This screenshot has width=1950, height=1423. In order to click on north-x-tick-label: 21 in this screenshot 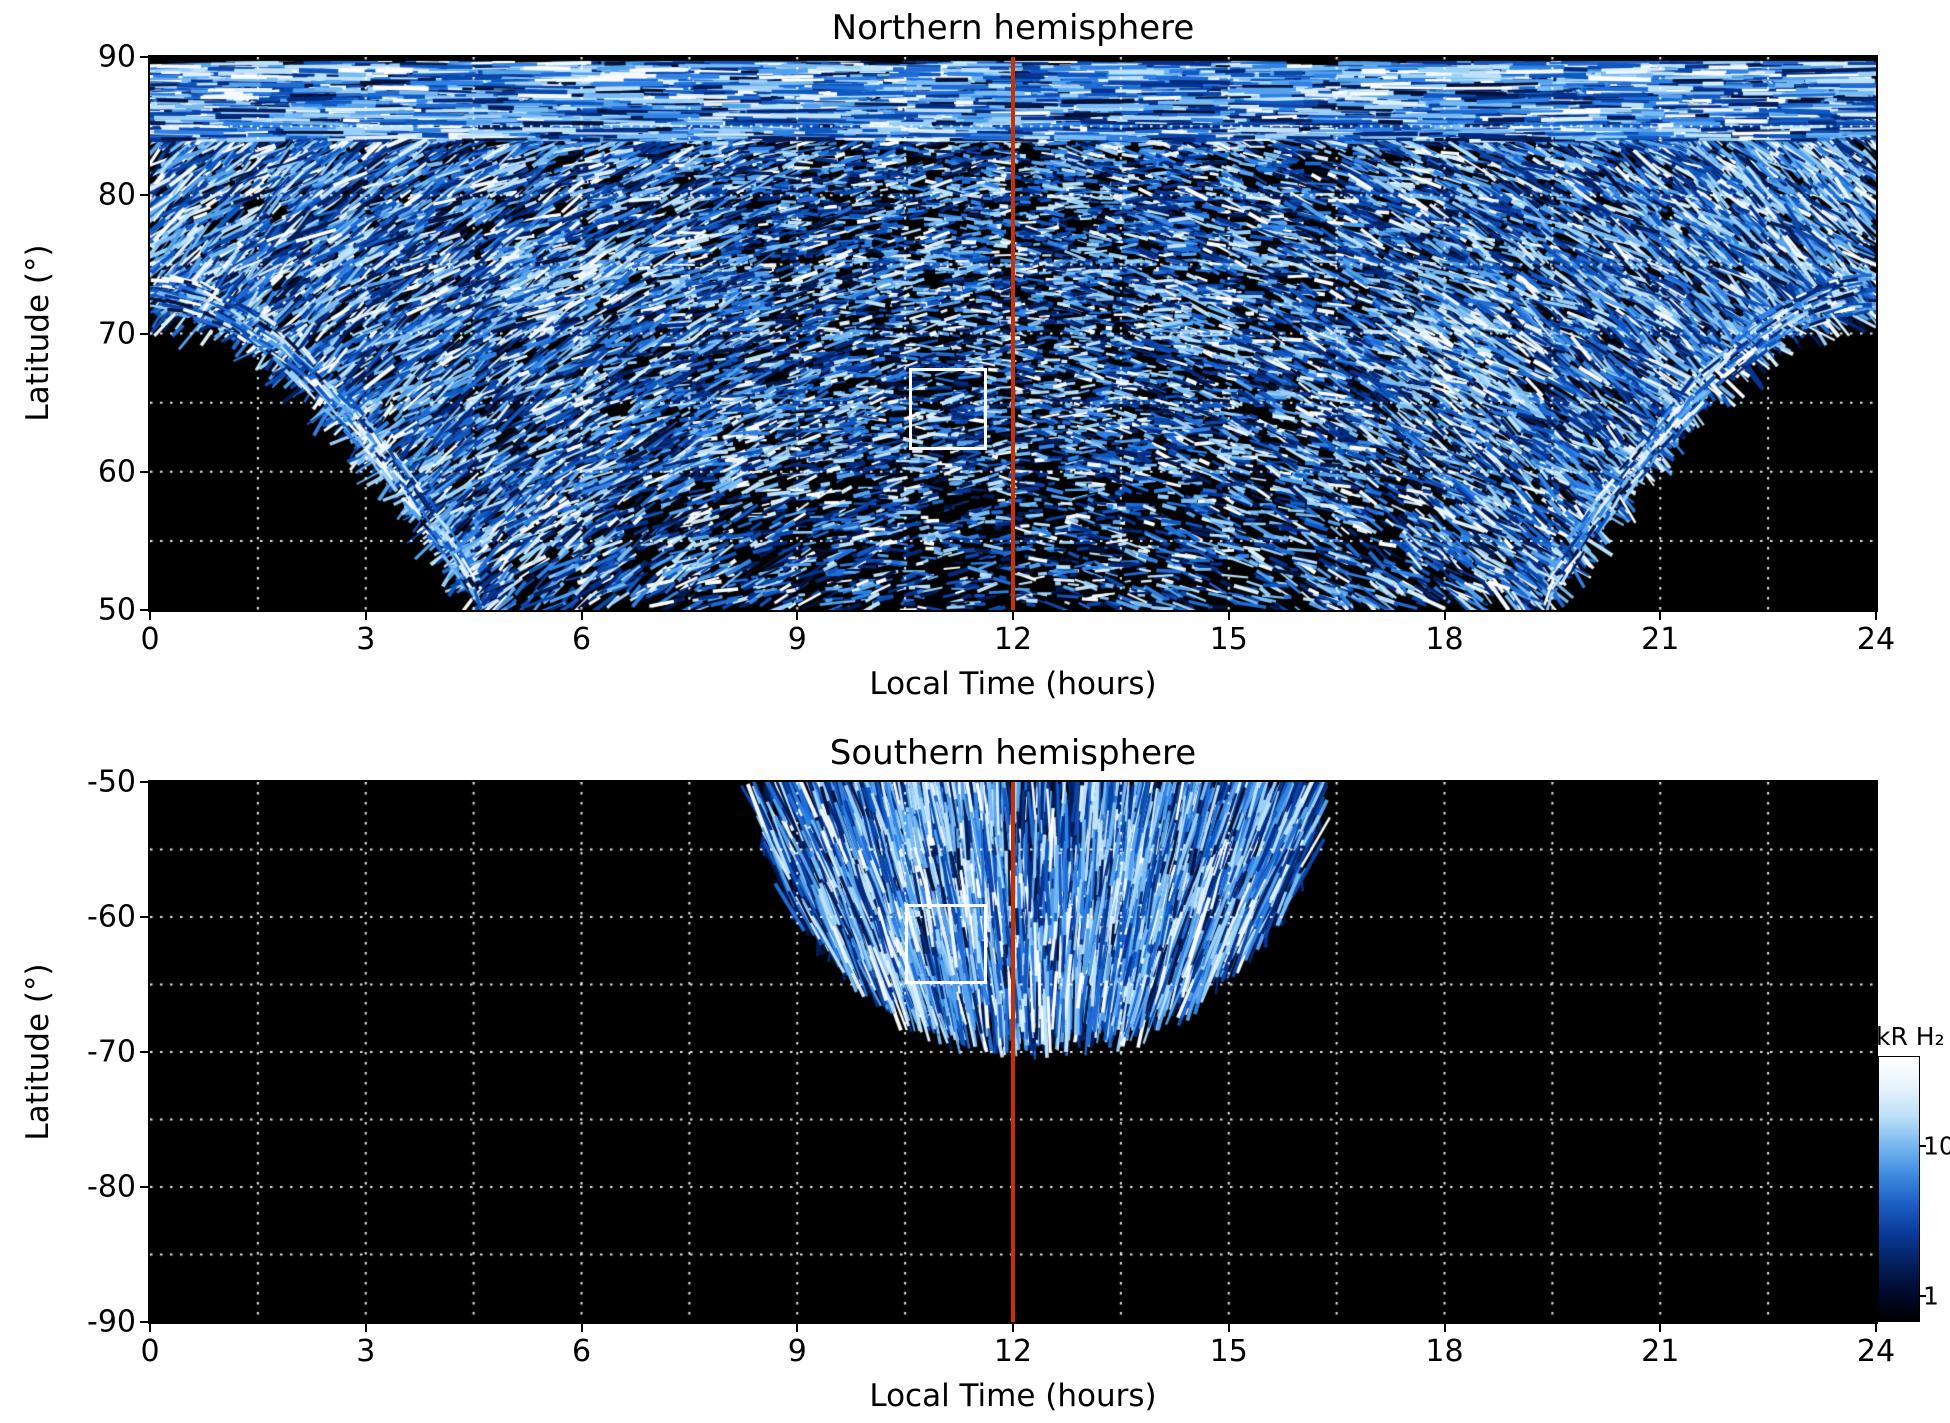, I will do `click(1660, 639)`.